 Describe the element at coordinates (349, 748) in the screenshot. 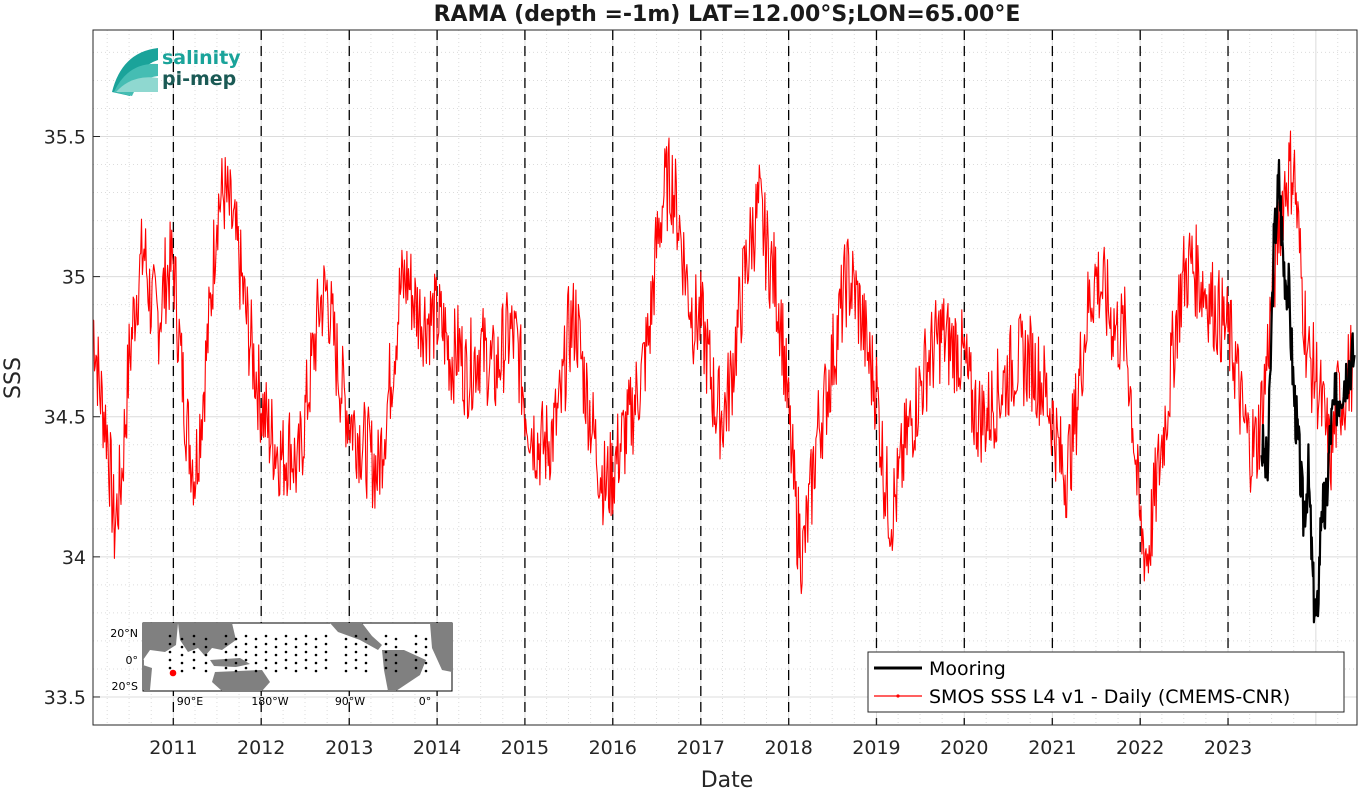

I see `x-tick-label: 2013` at that location.